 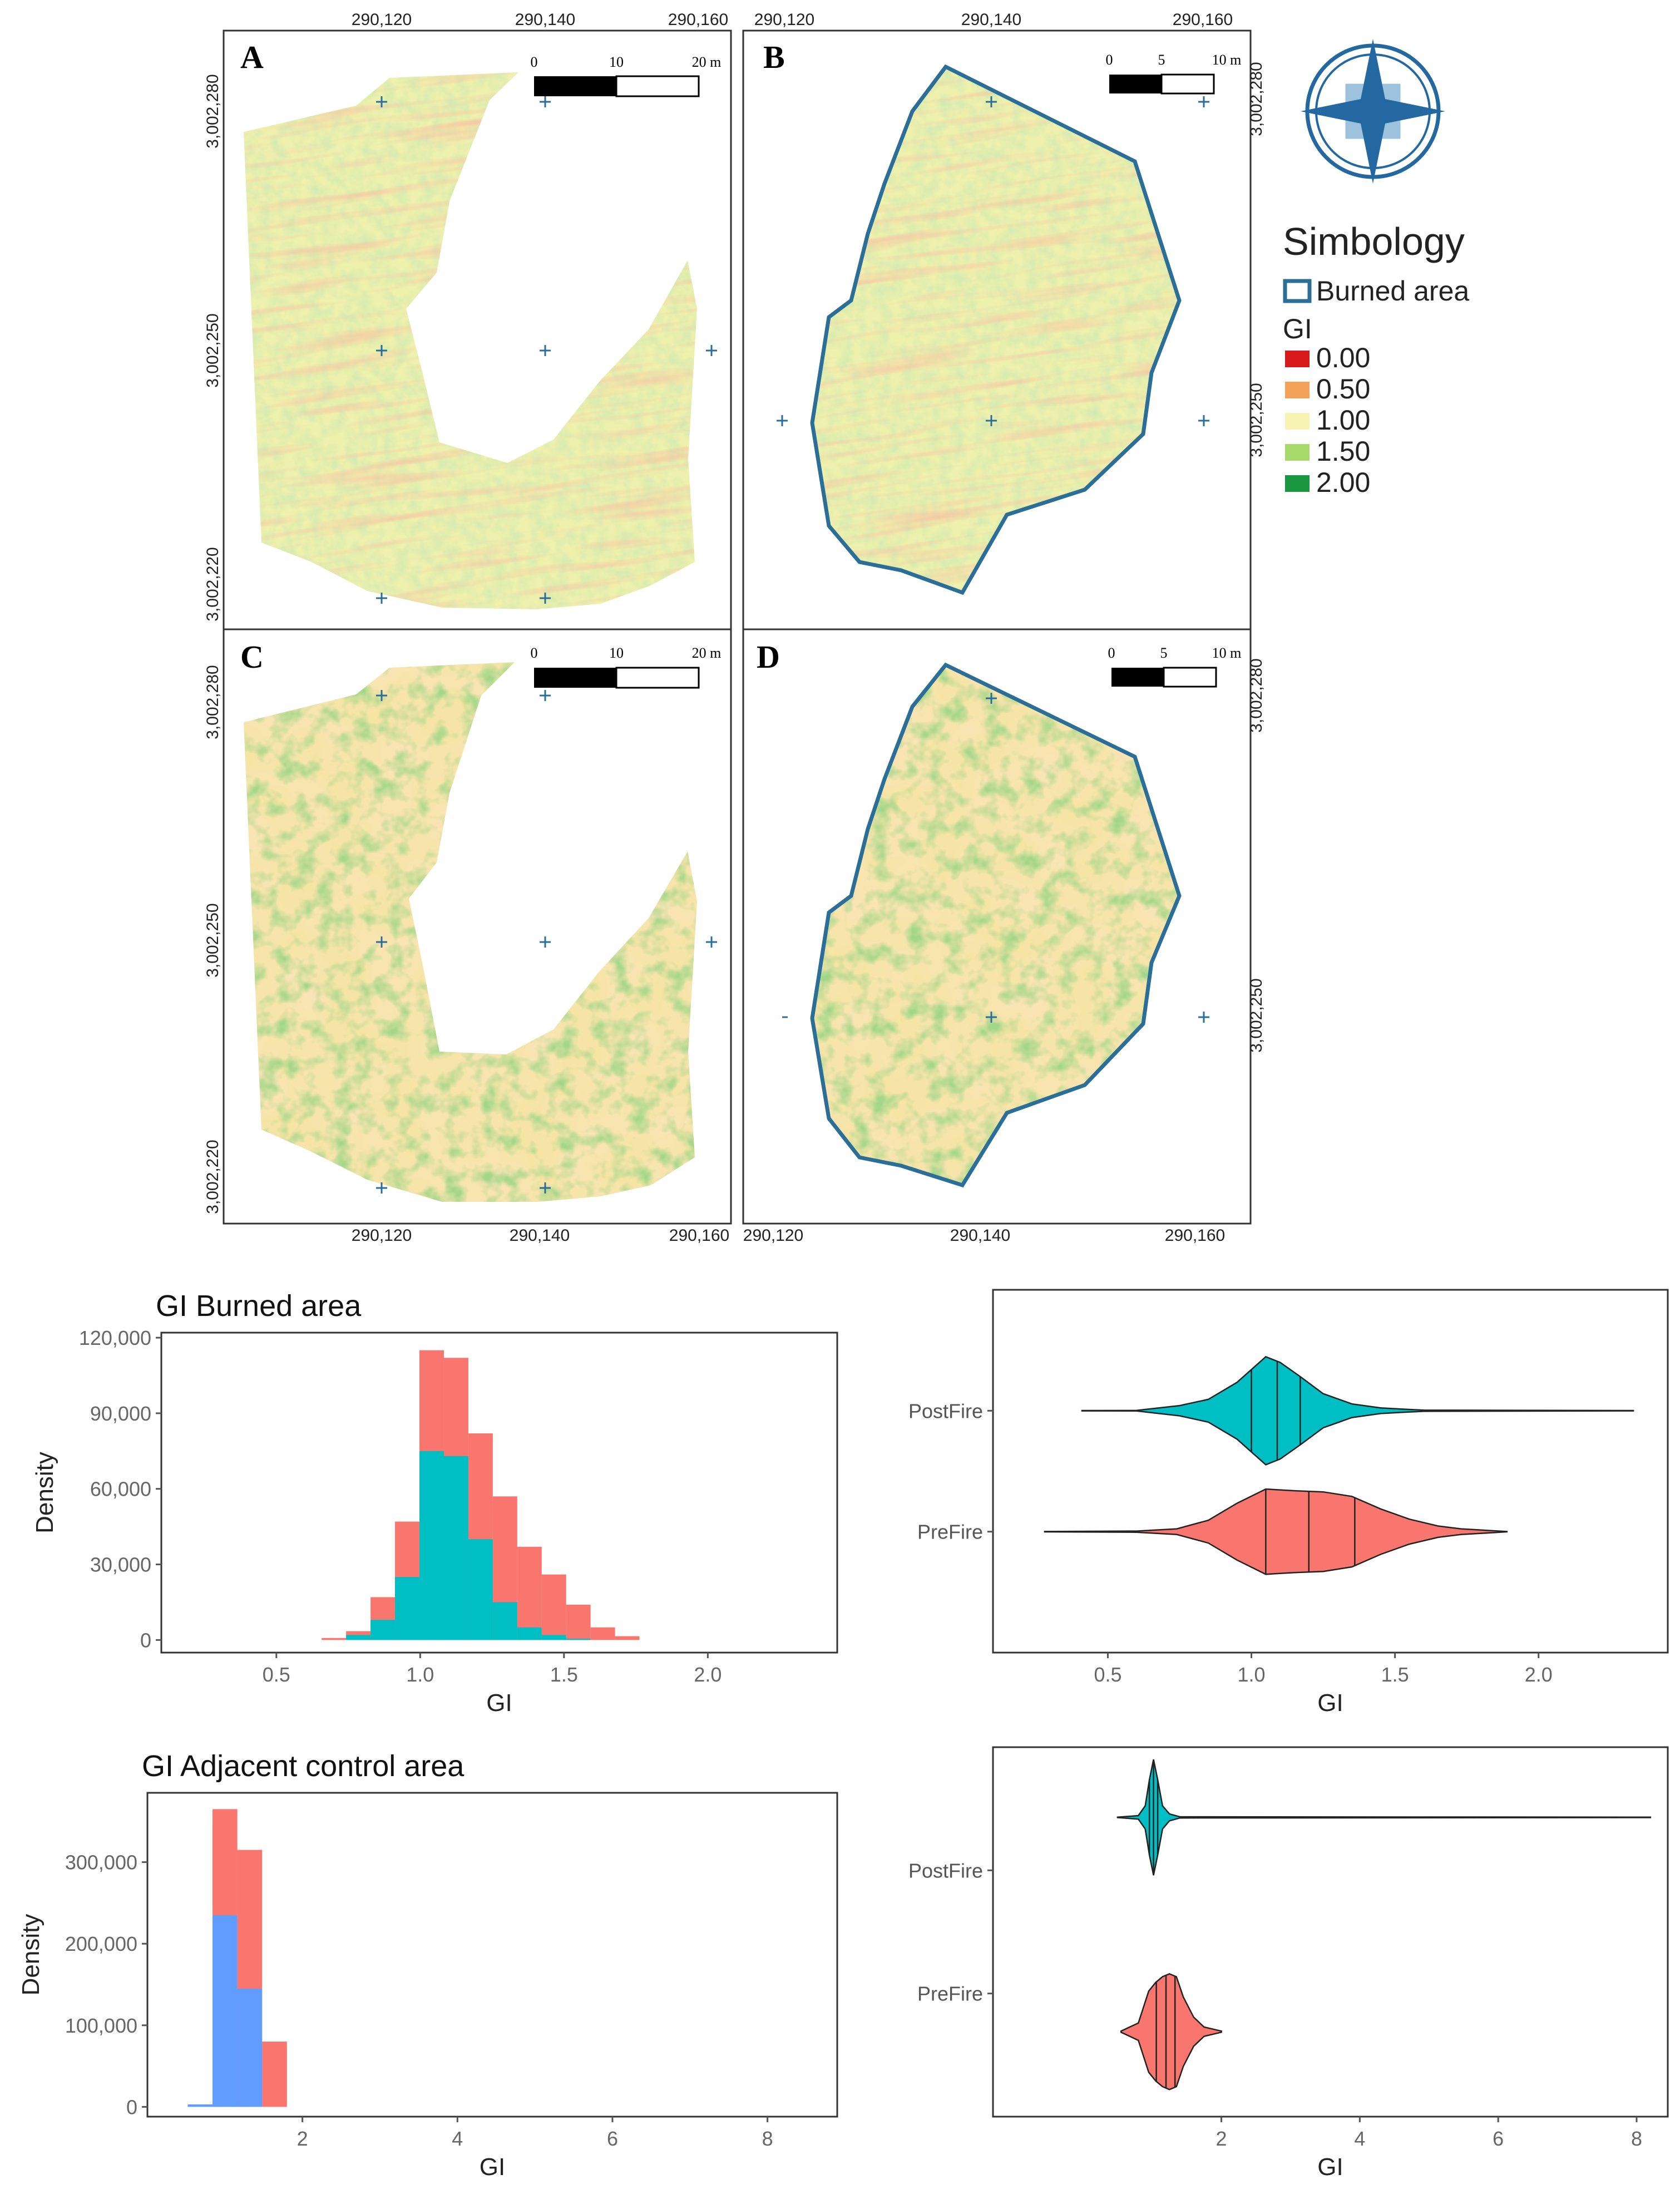 What do you see at coordinates (945, 1870) in the screenshot?
I see `y-tick-label: PostFire` at bounding box center [945, 1870].